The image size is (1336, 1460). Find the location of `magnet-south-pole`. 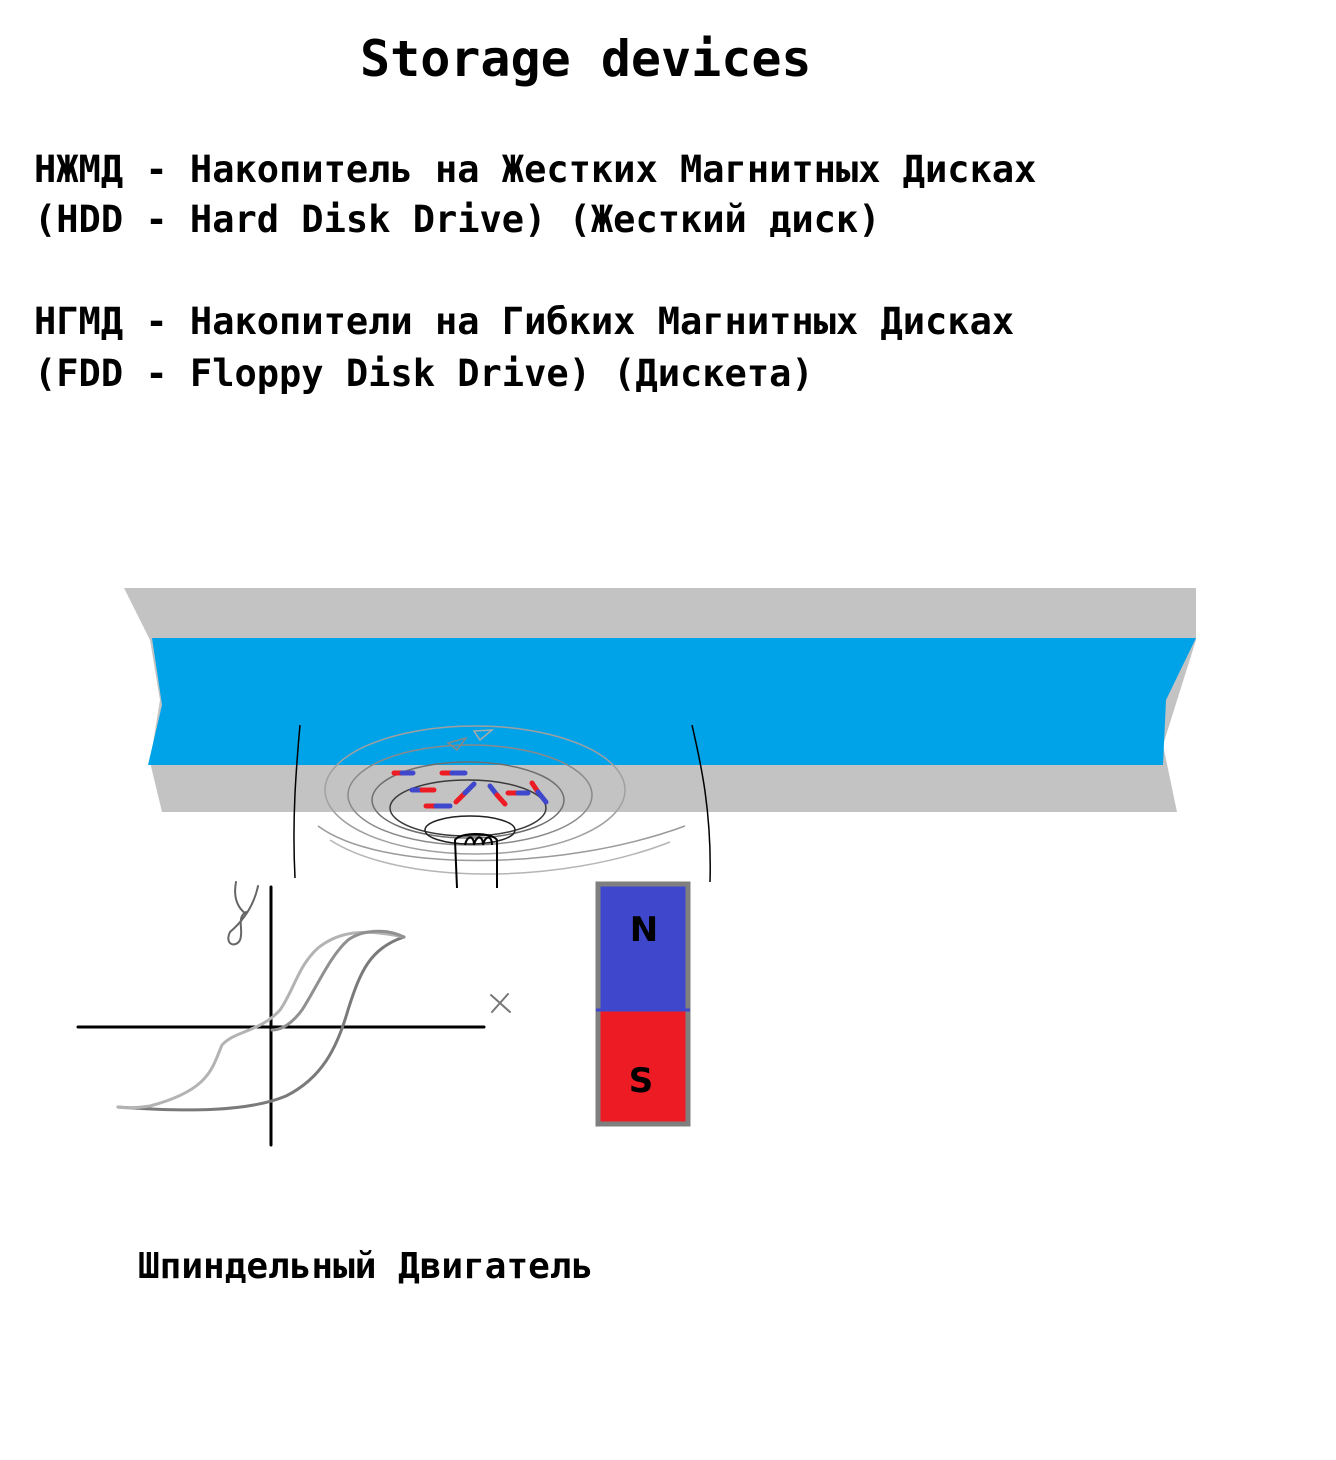

magnet-south-pole is located at coordinates (643, 1067).